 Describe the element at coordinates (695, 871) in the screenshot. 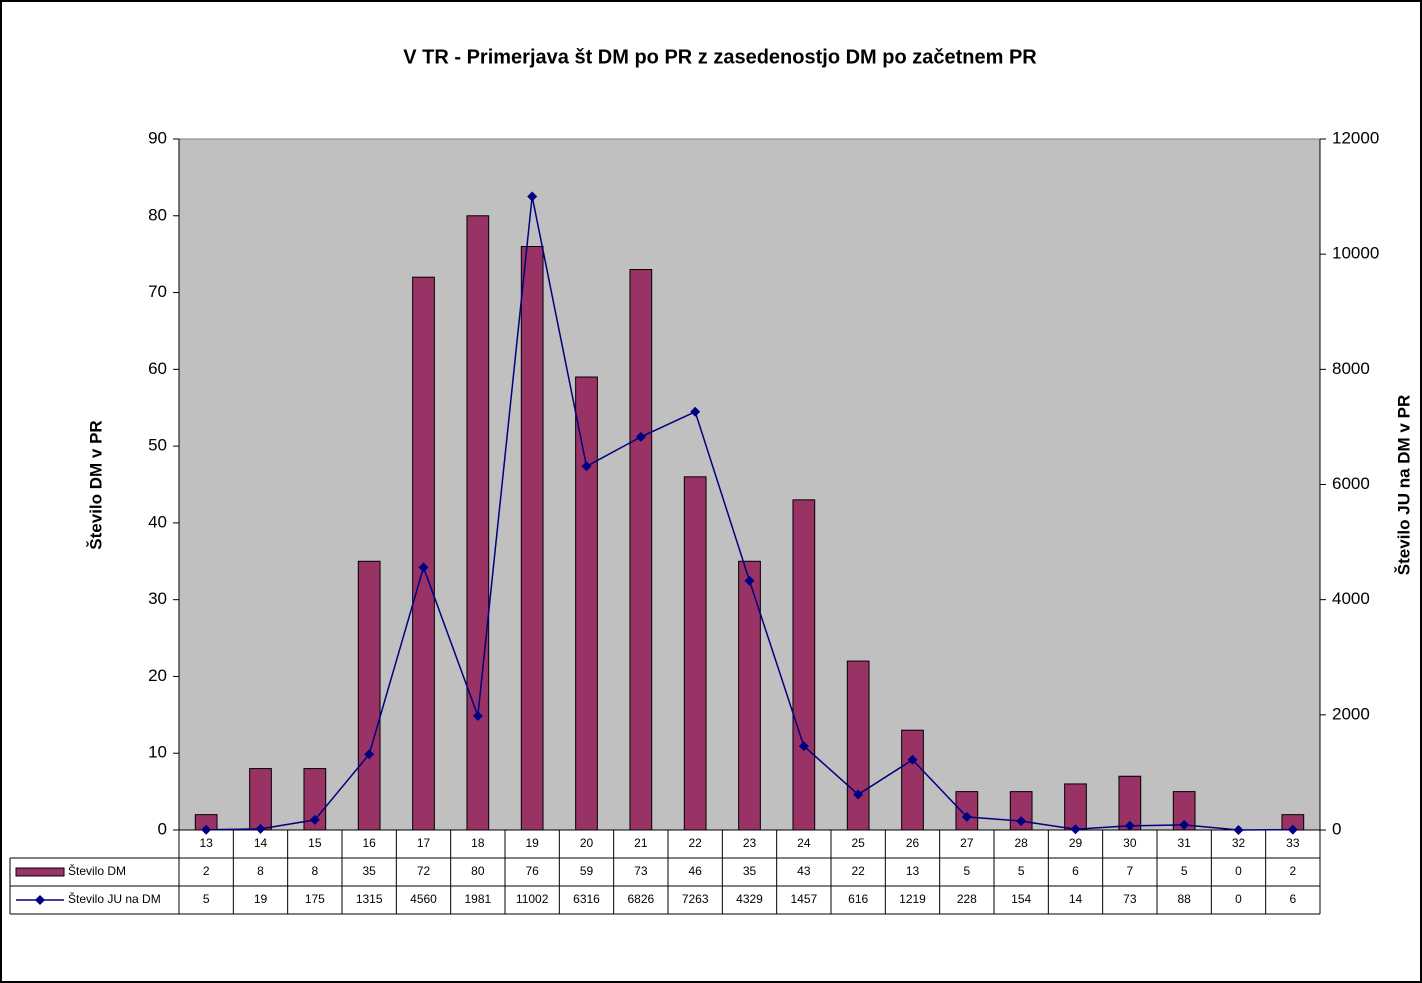

I see `table-value: 46` at that location.